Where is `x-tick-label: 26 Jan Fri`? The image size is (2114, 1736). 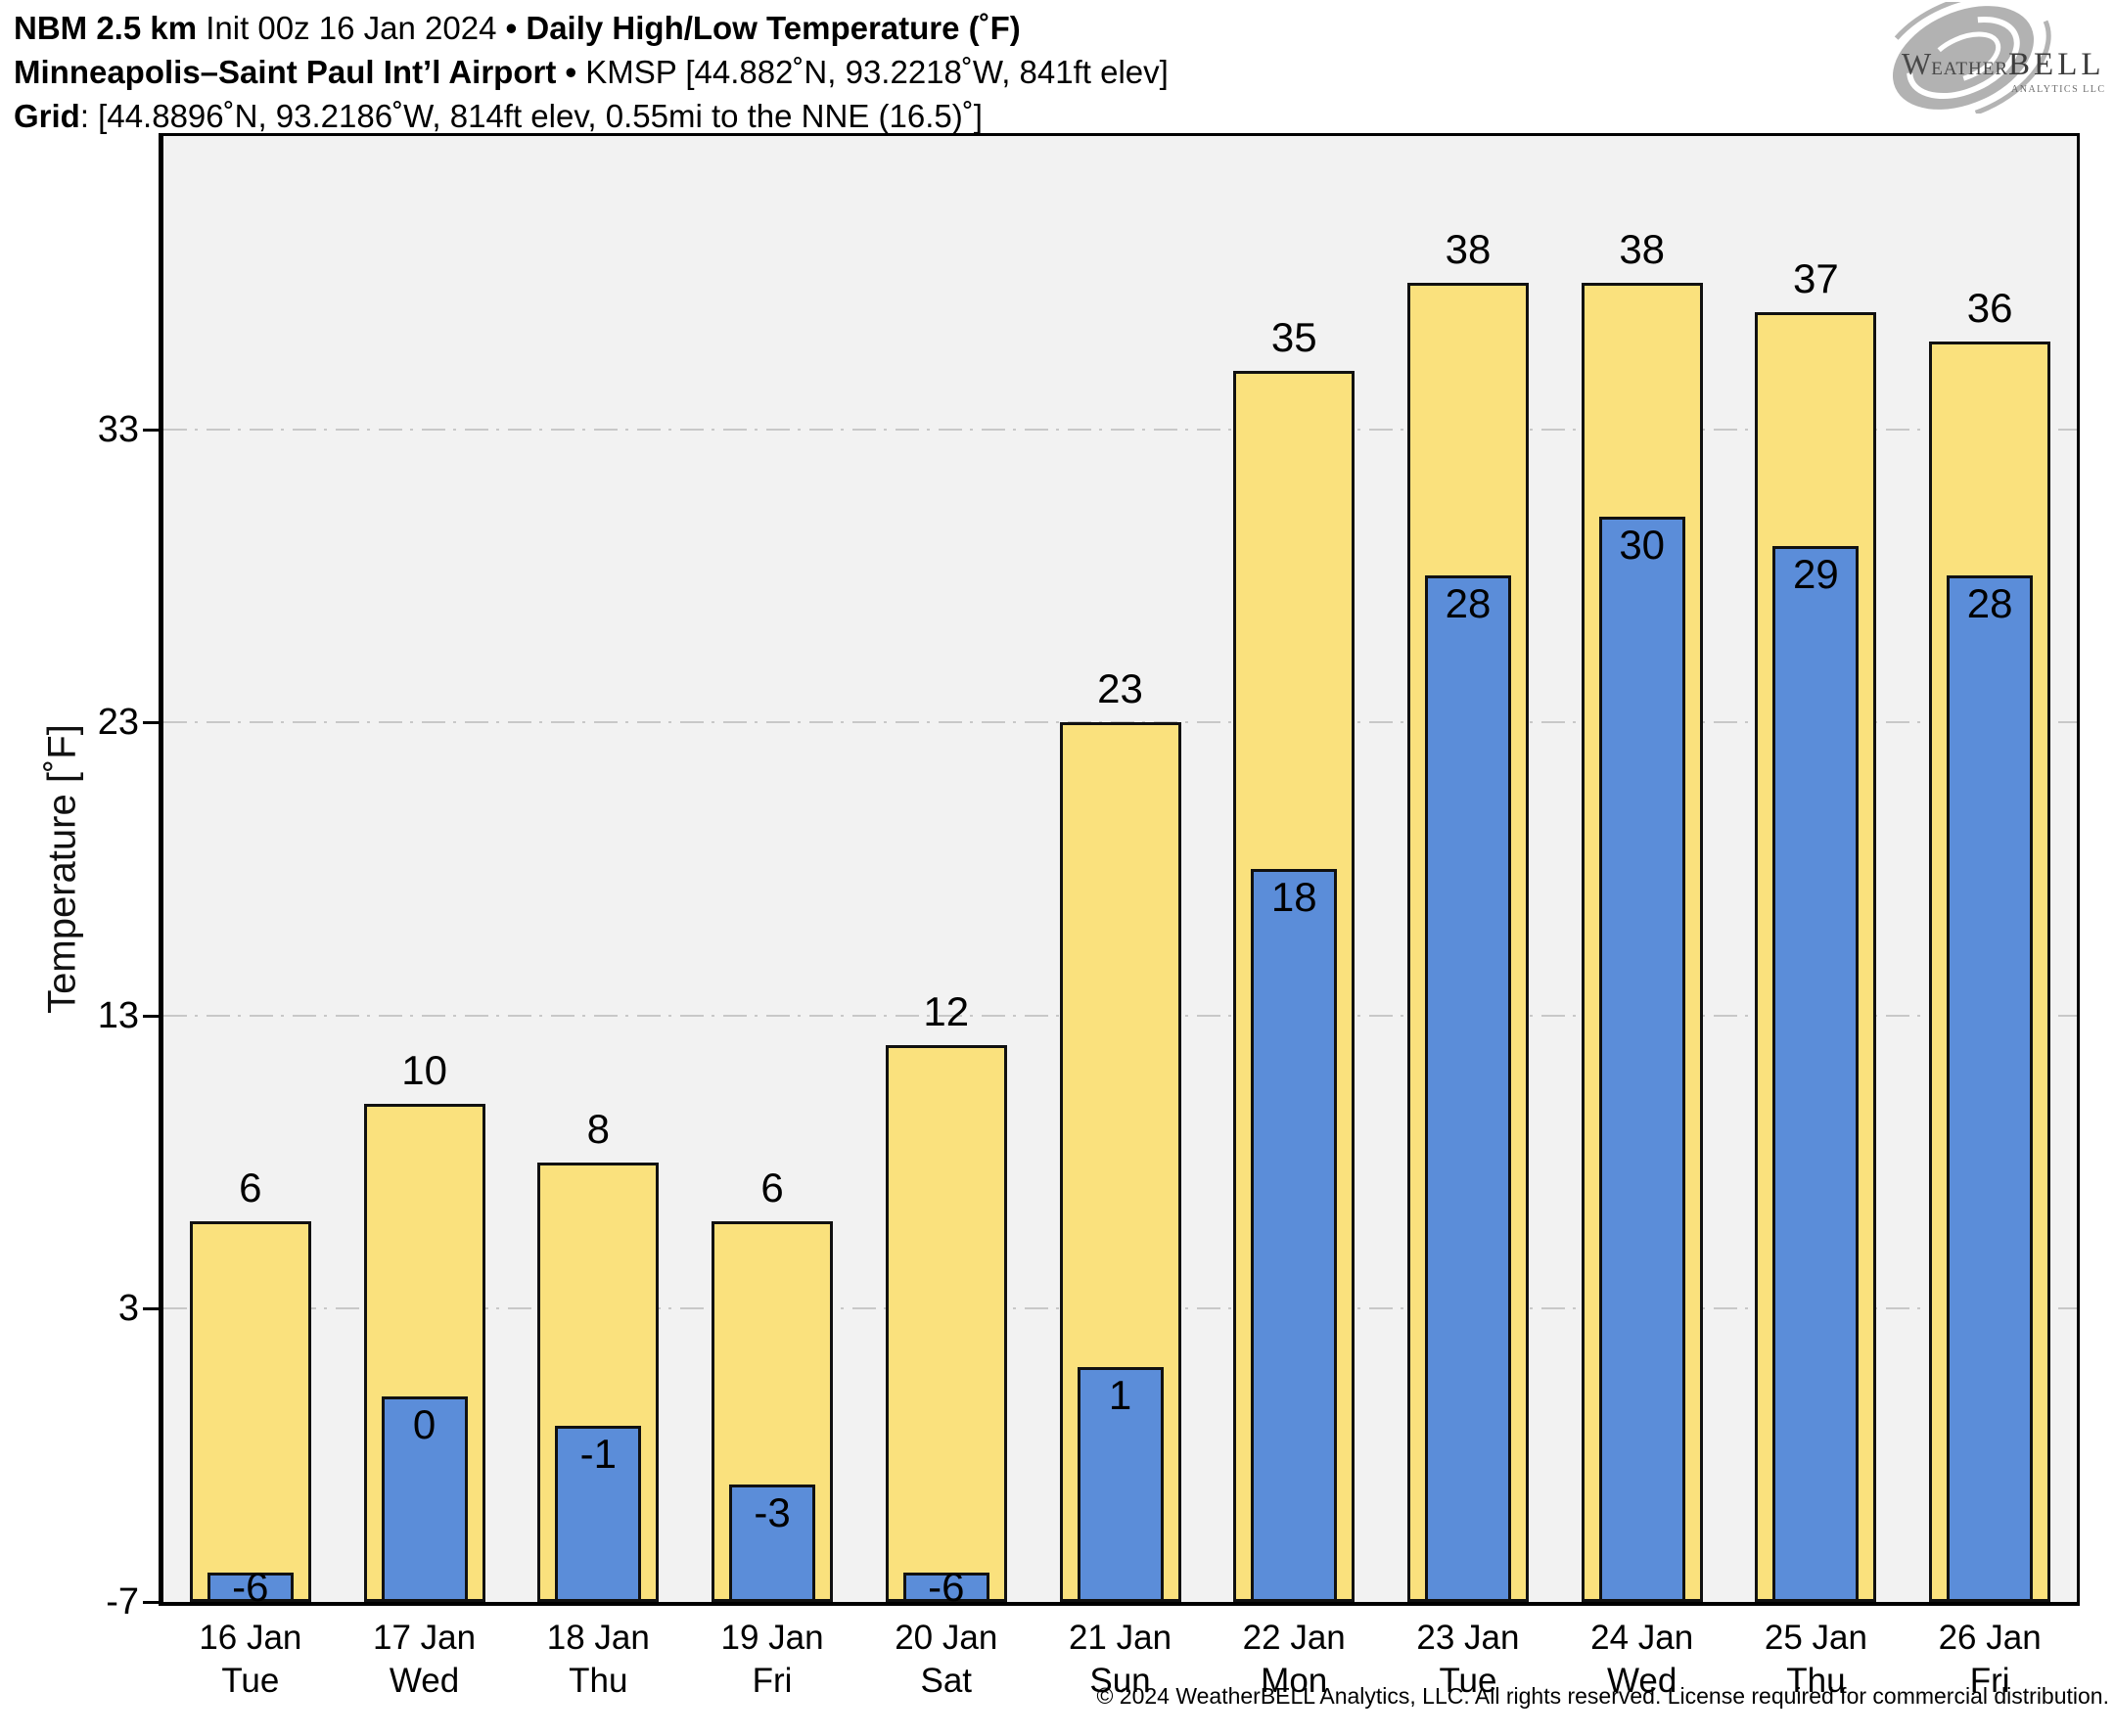 x-tick-label: 26 Jan Fri is located at coordinates (1990, 1660).